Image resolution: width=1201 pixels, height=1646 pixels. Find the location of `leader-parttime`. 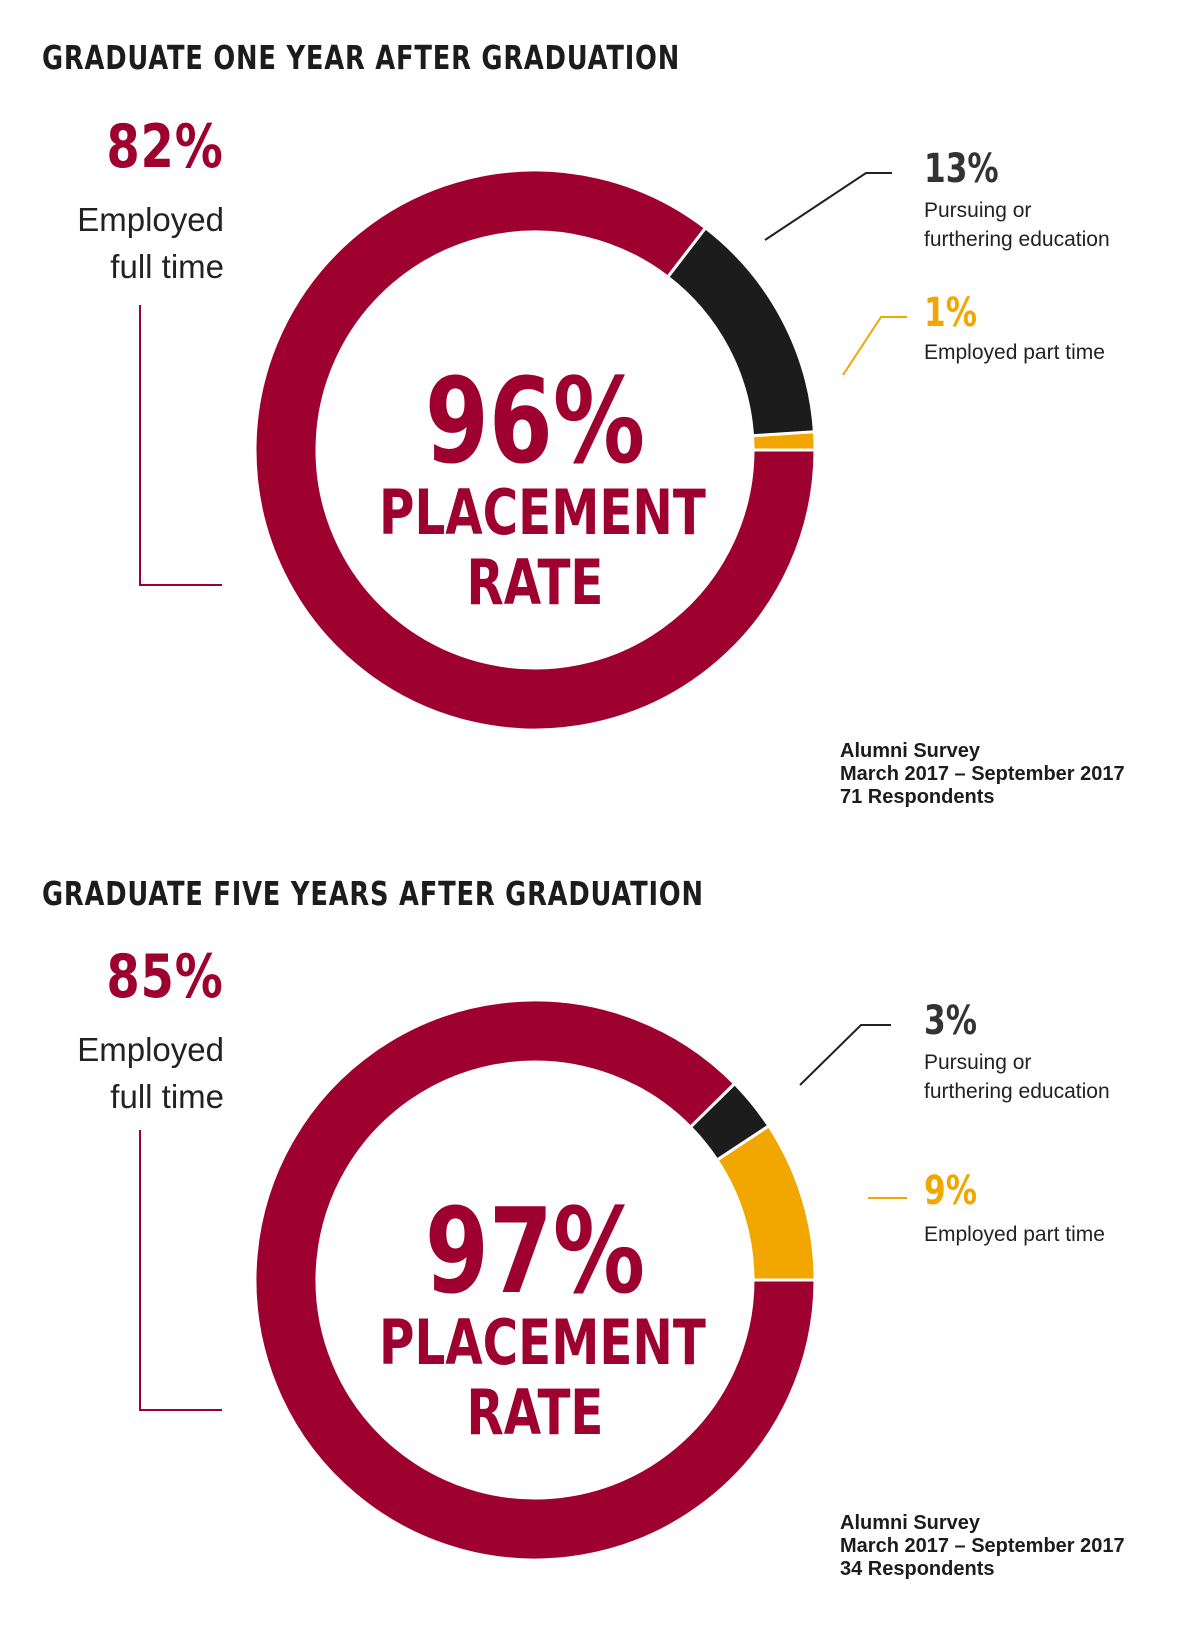

leader-parttime is located at coordinates (874, 346).